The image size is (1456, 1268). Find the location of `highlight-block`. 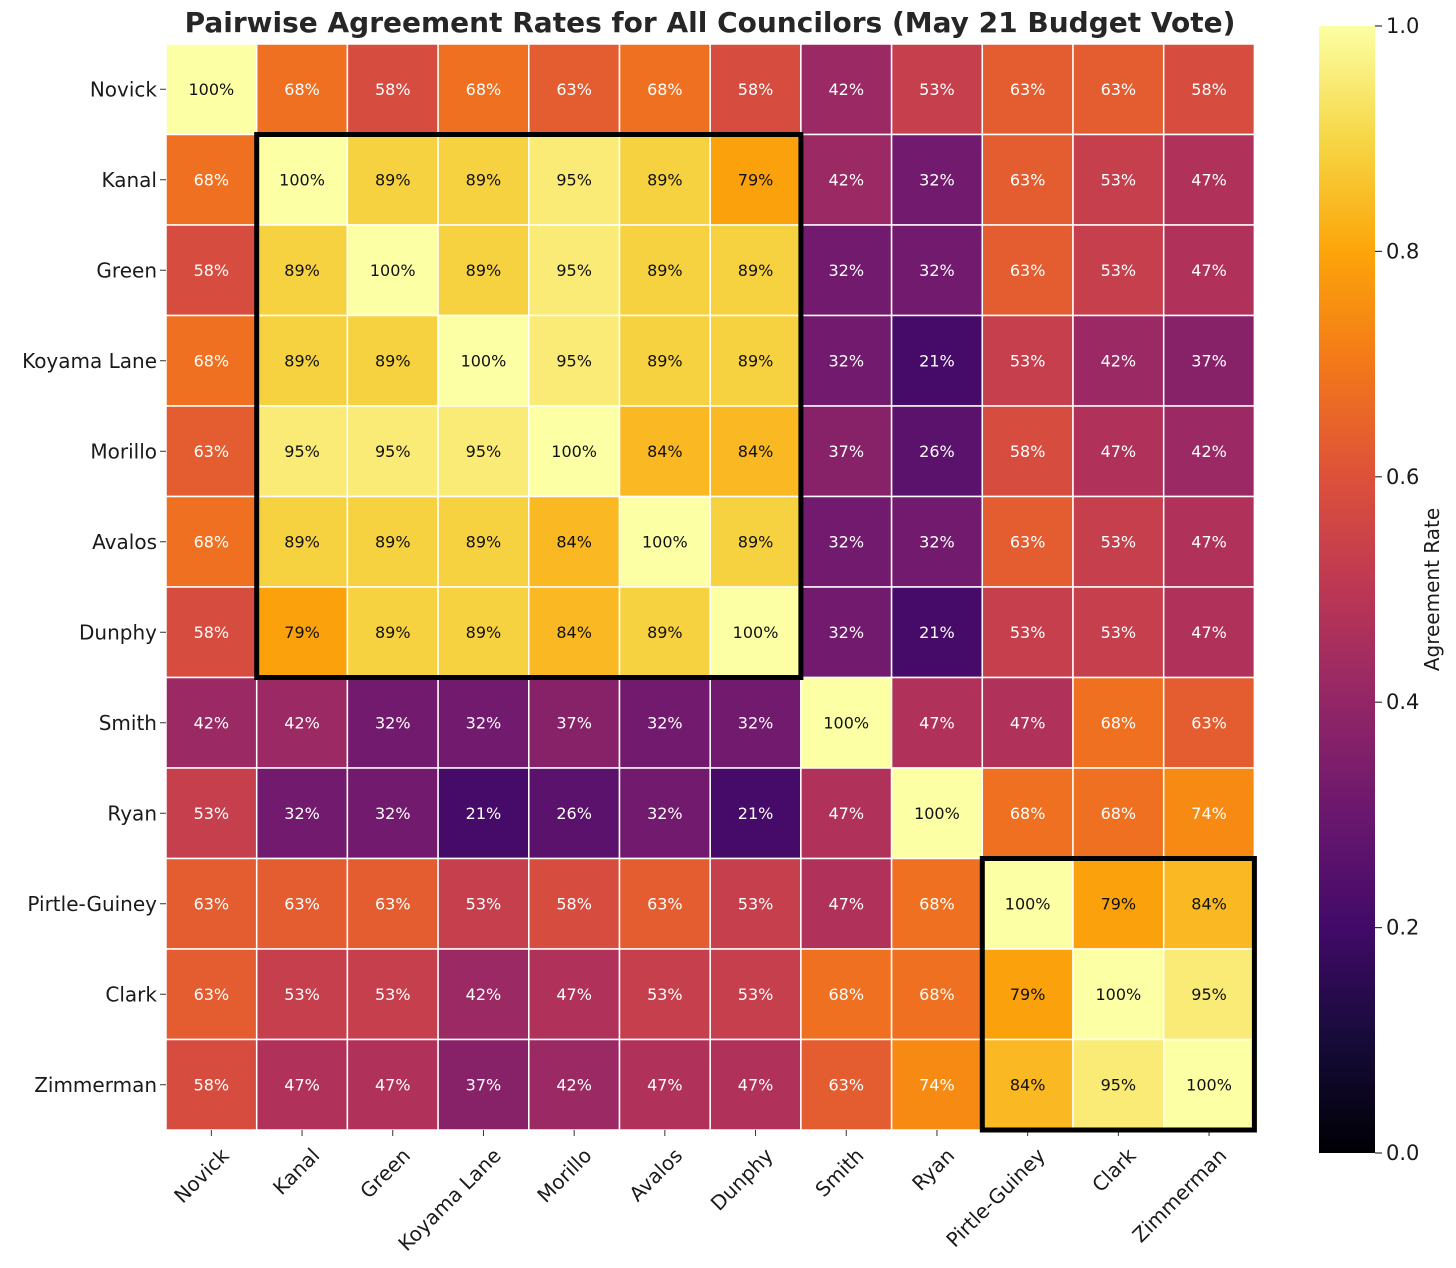

highlight-block is located at coordinates (1118, 994).